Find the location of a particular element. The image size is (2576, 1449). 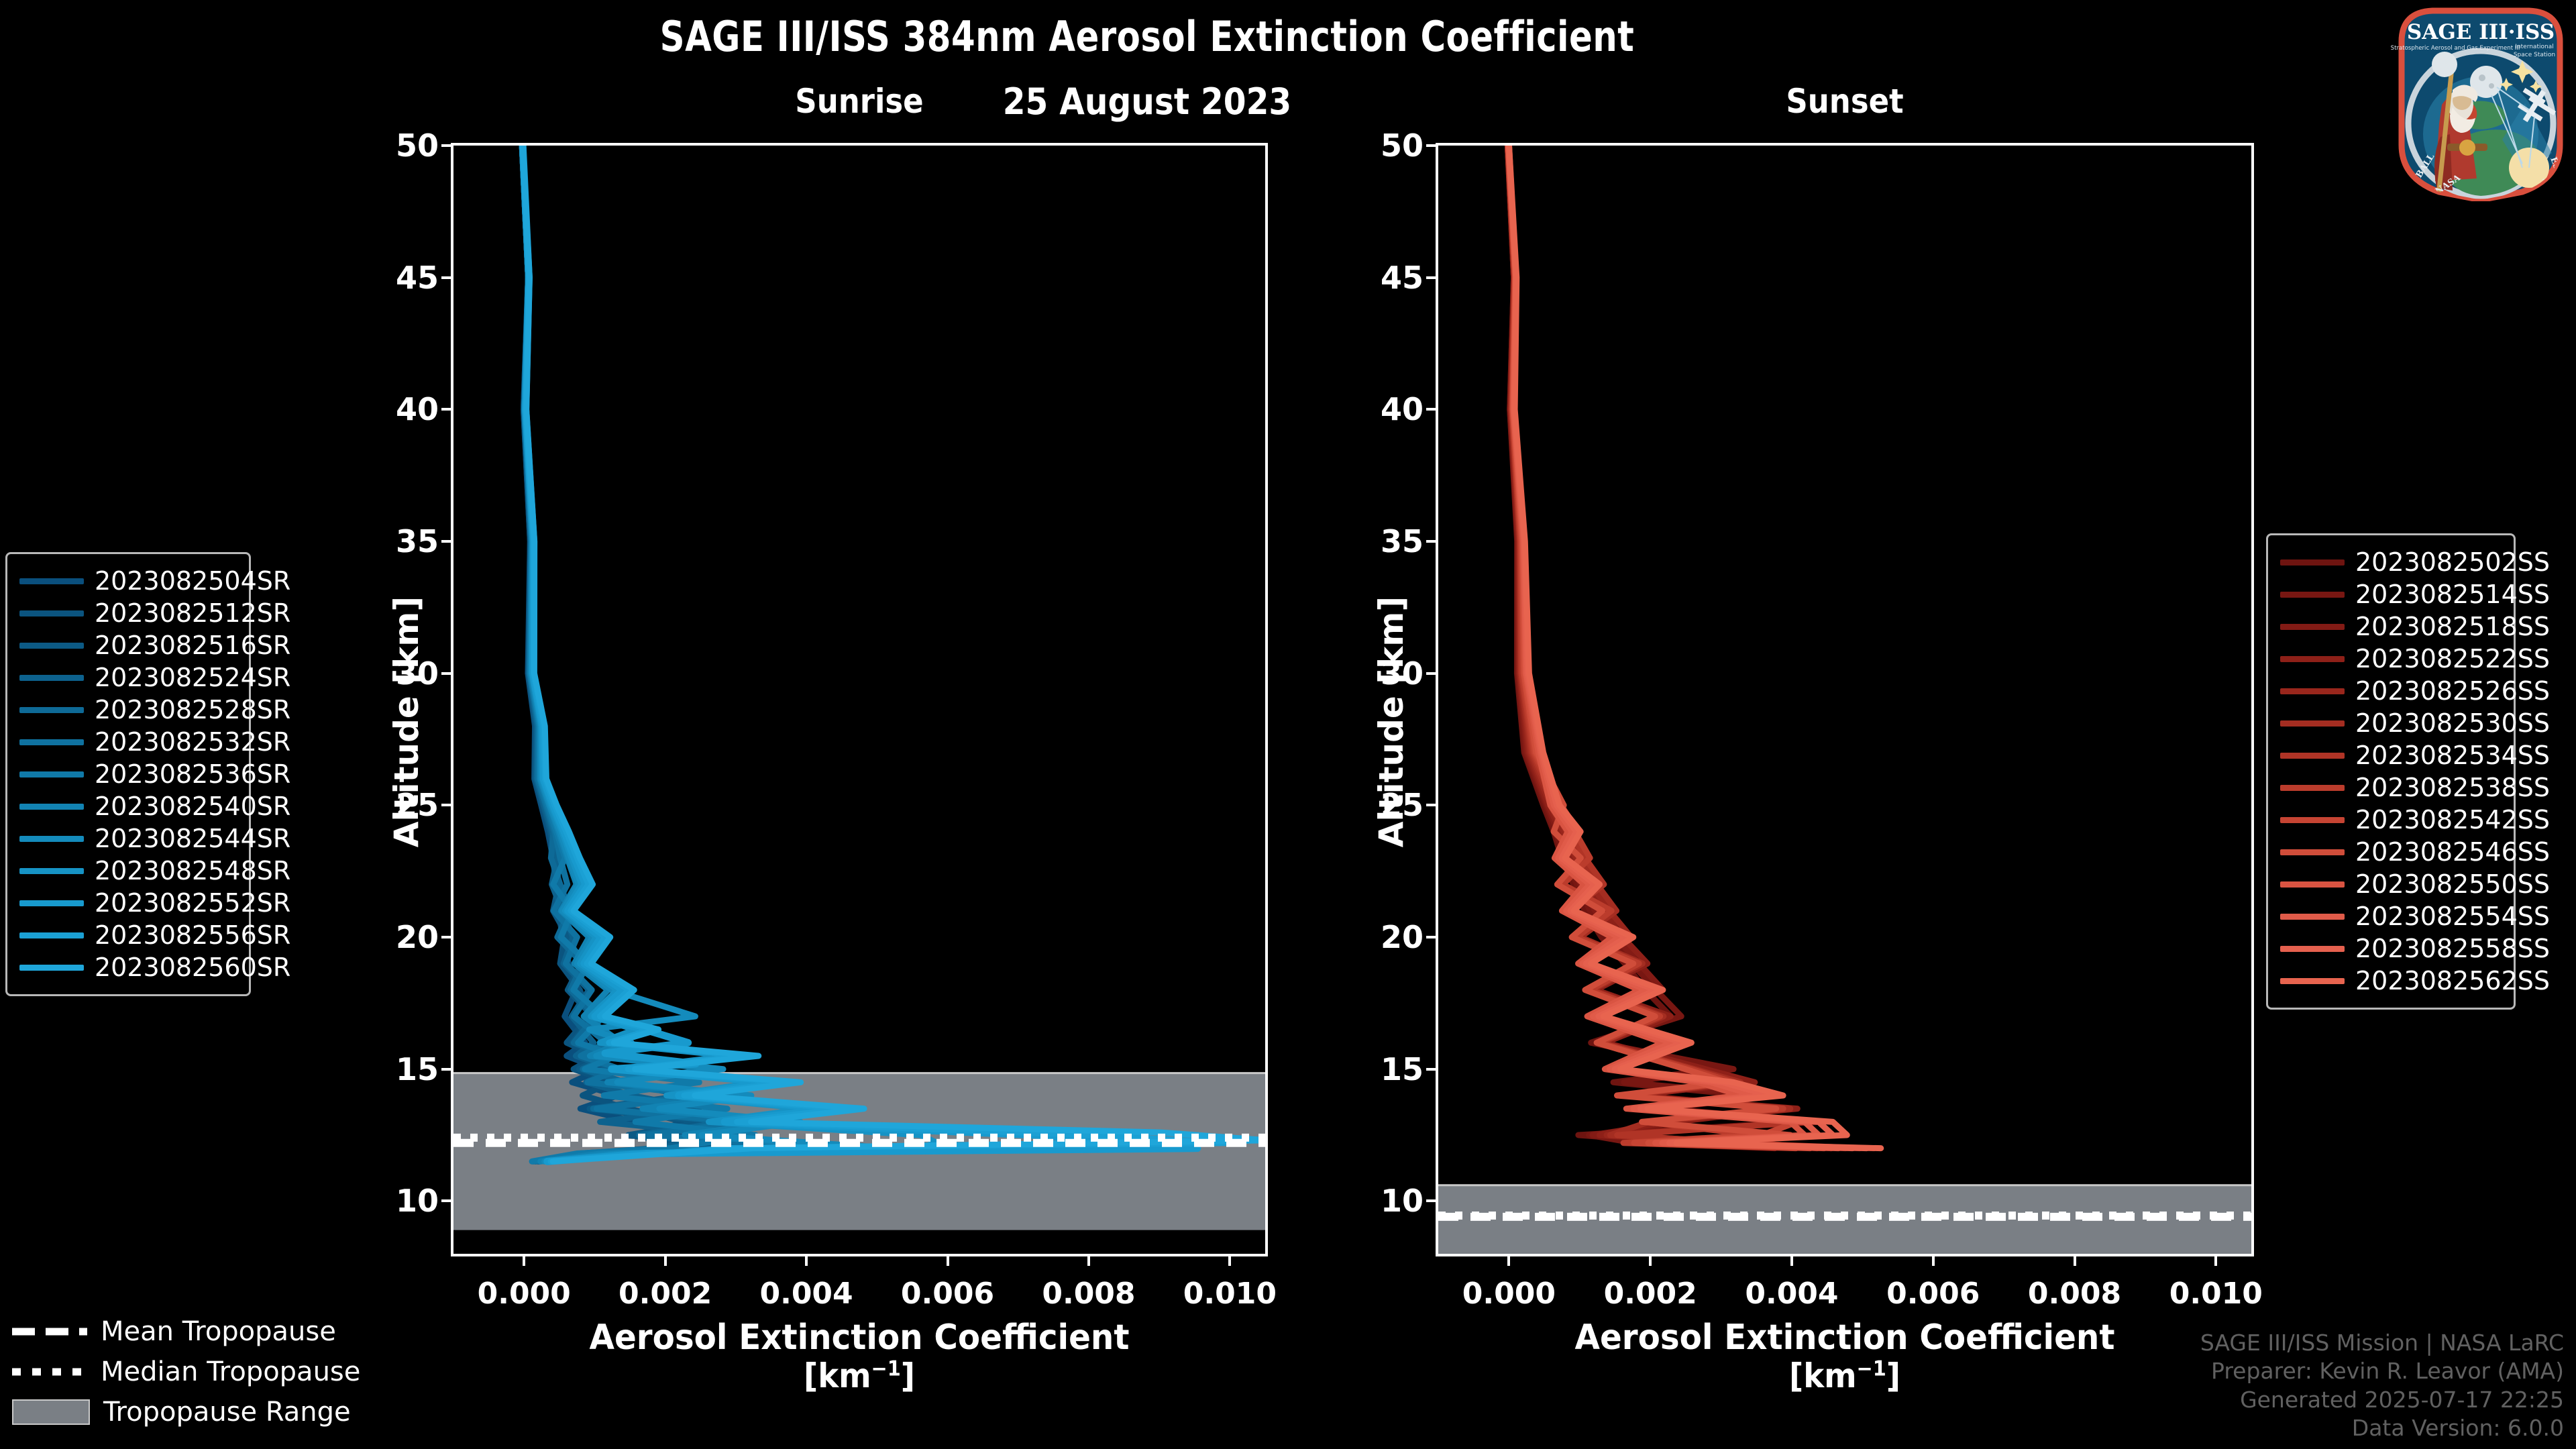

legend-item-2023082560SR: 2023082560SR is located at coordinates (154, 967).